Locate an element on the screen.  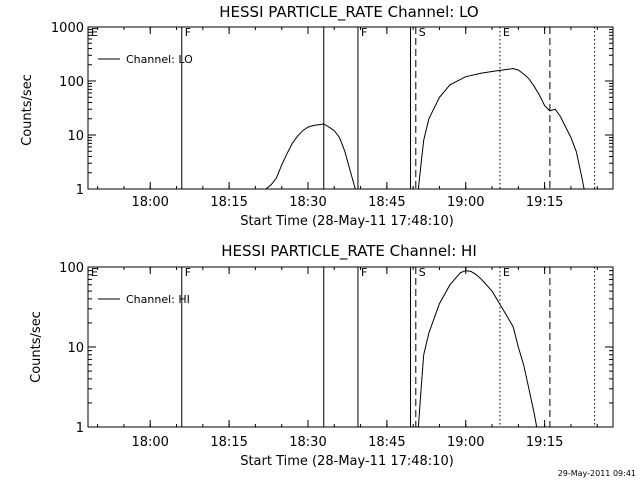
footer-timestamp: 29-May-2011 09:41 is located at coordinates (597, 473).